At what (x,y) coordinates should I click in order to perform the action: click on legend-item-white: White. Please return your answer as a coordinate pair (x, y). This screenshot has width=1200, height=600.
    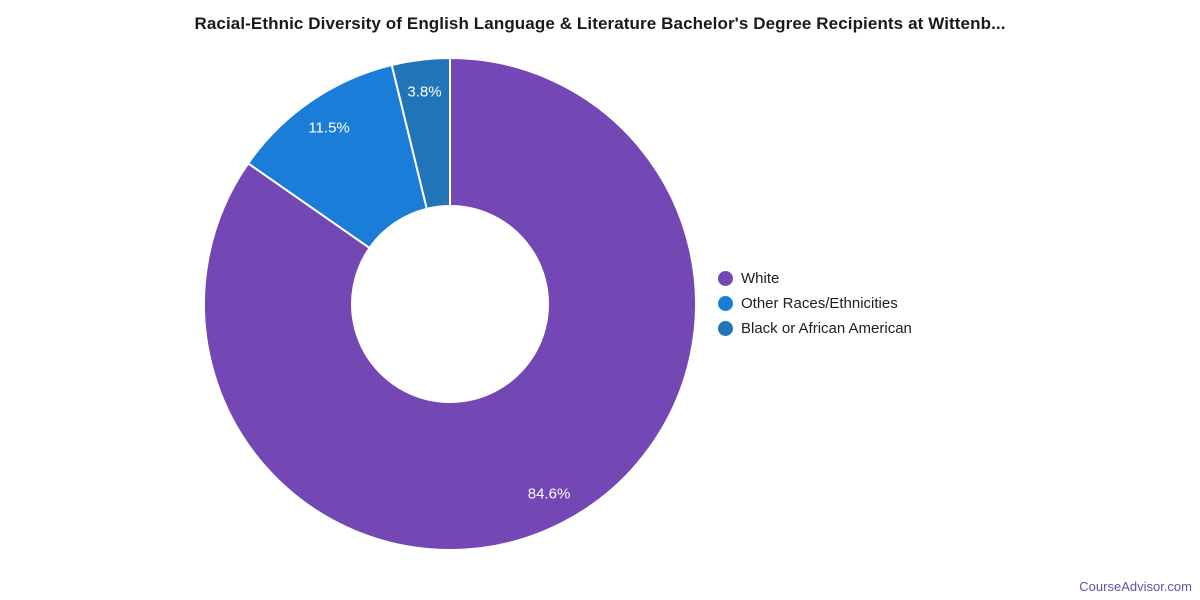
    Looking at the image, I should click on (815, 278).